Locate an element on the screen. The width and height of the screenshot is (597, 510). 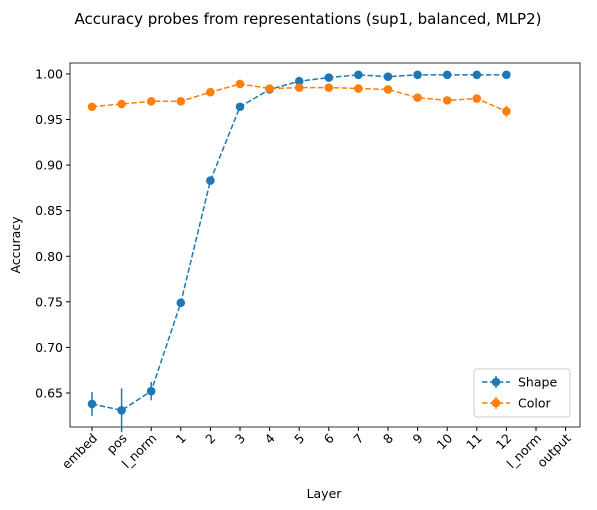
x-tick-label: 6 is located at coordinates (329, 438).